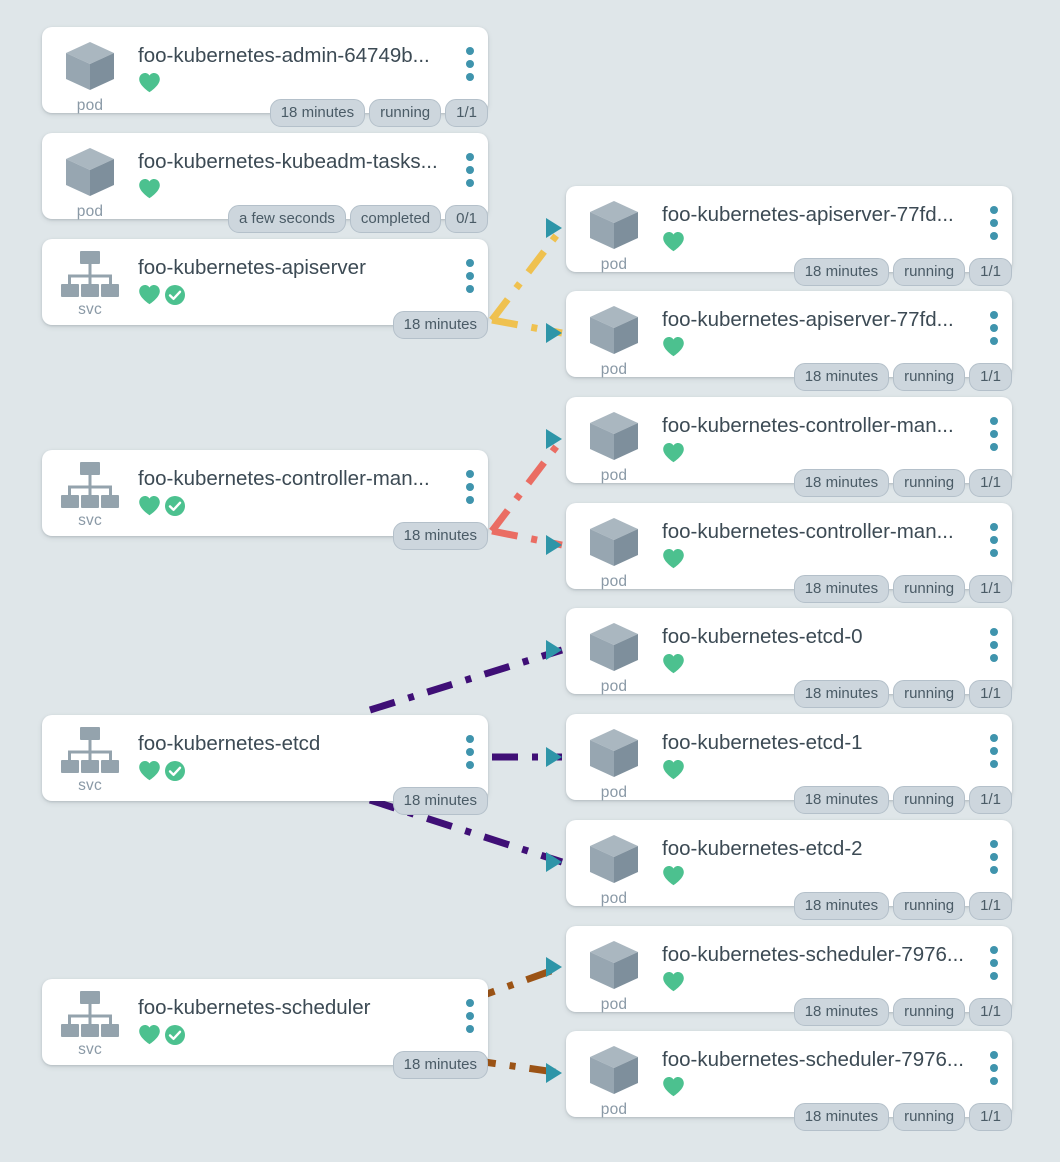 Image resolution: width=1060 pixels, height=1162 pixels. Describe the element at coordinates (762, 742) in the screenshot. I see `node-title: foo-kubernetes-etcd-1` at that location.